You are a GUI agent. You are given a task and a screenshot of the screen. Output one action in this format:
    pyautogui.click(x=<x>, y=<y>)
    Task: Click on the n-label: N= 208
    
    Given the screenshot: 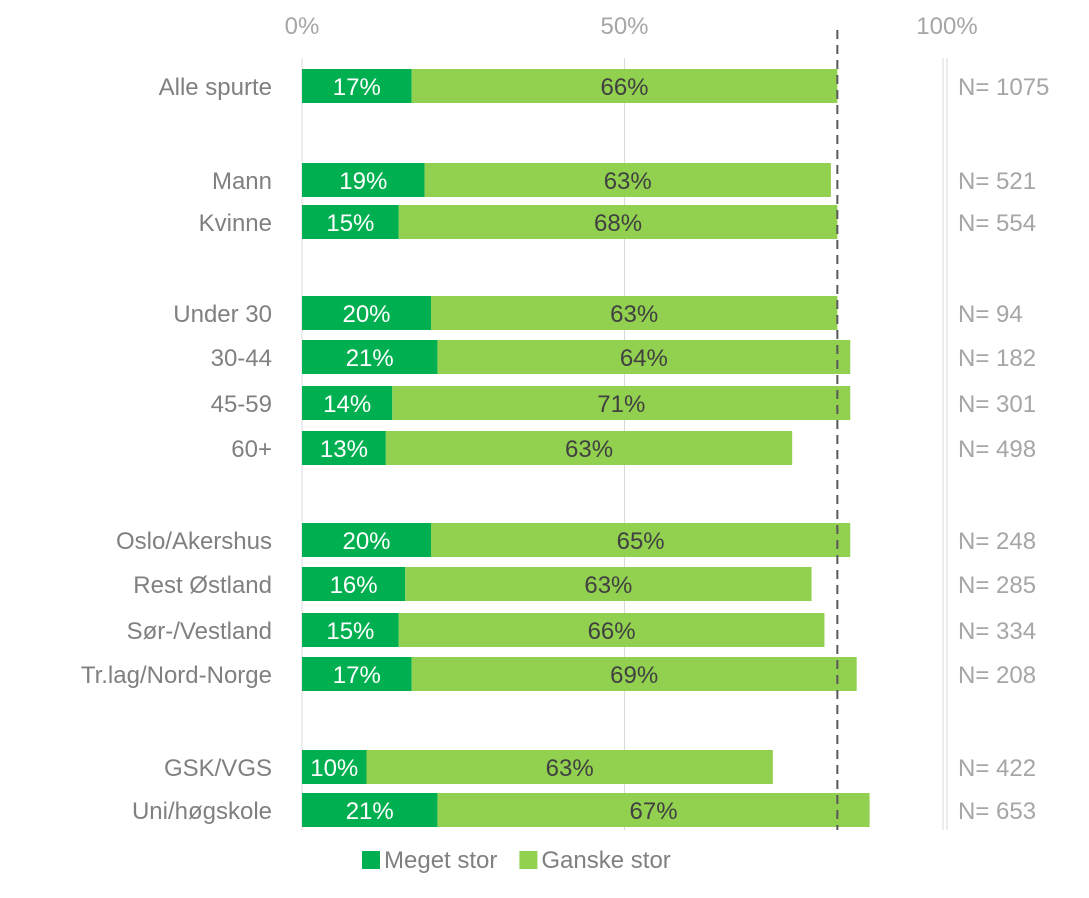 What is the action you would take?
    pyautogui.click(x=997, y=675)
    